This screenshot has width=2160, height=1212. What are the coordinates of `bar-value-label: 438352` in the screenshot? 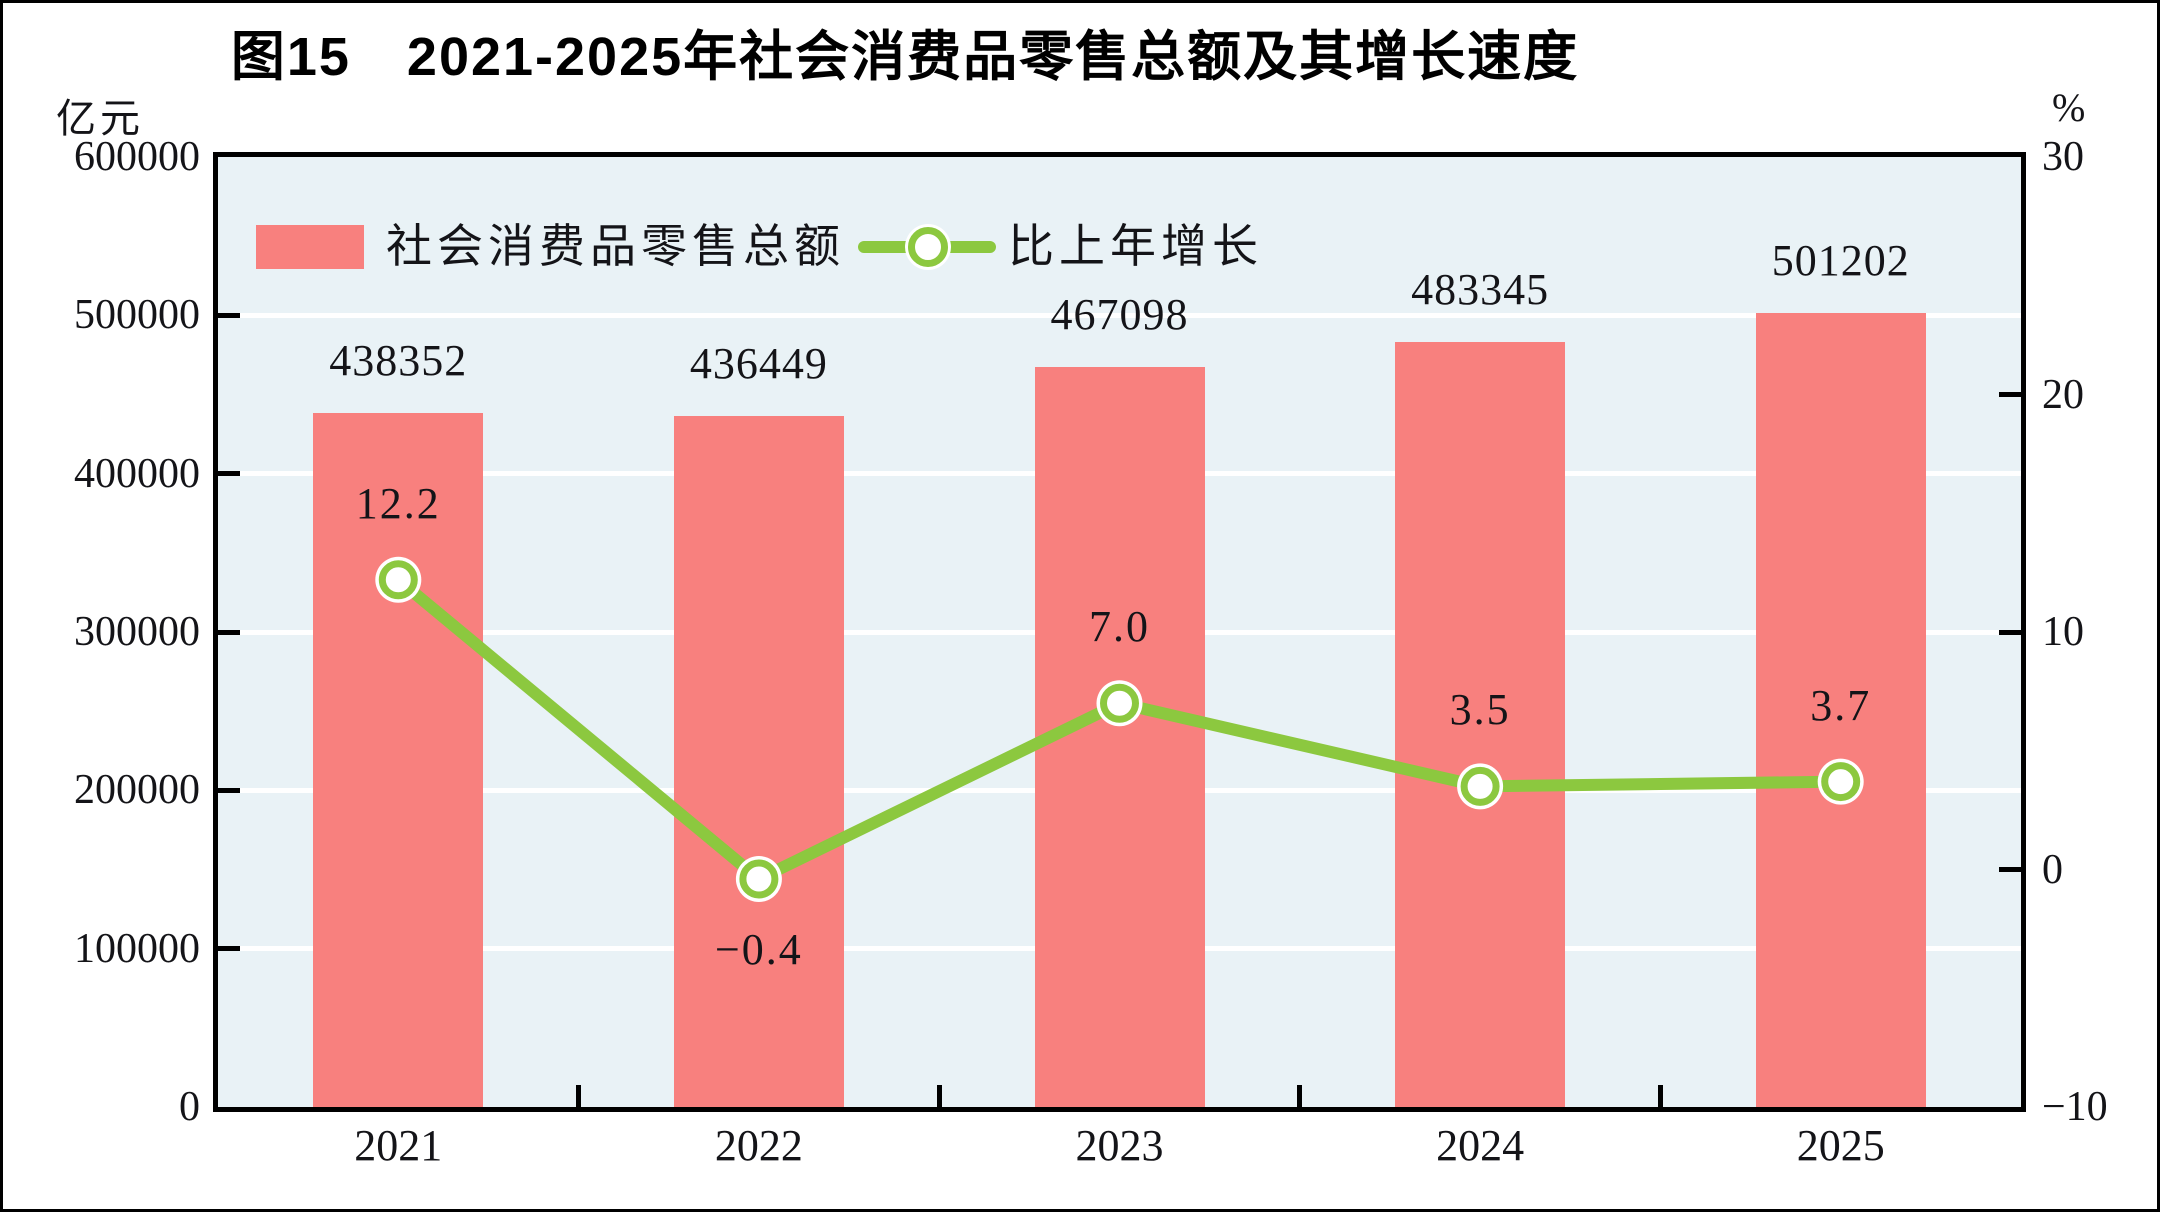 It's located at (398, 360).